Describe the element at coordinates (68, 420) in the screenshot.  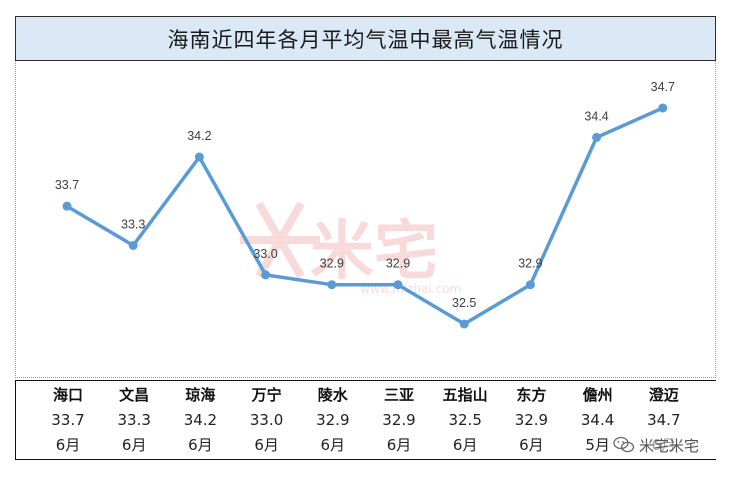
I see `table-cell-value: 33.7` at that location.